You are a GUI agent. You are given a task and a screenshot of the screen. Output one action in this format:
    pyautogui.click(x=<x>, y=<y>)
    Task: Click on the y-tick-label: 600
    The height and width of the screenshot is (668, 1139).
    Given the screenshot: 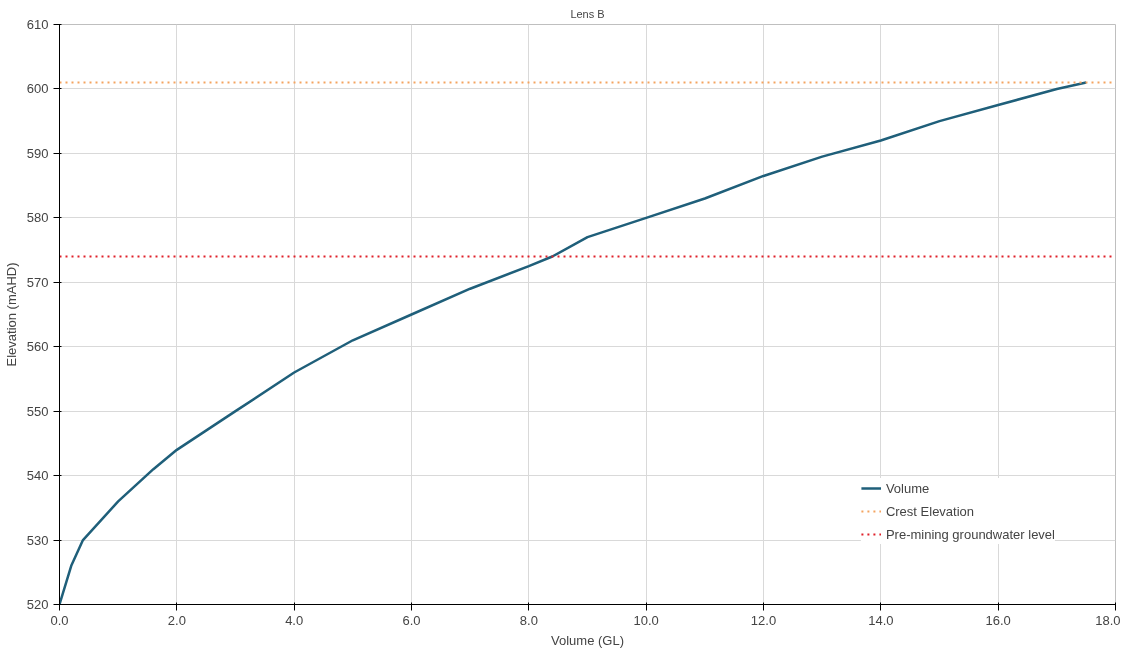 What is the action you would take?
    pyautogui.click(x=37, y=89)
    